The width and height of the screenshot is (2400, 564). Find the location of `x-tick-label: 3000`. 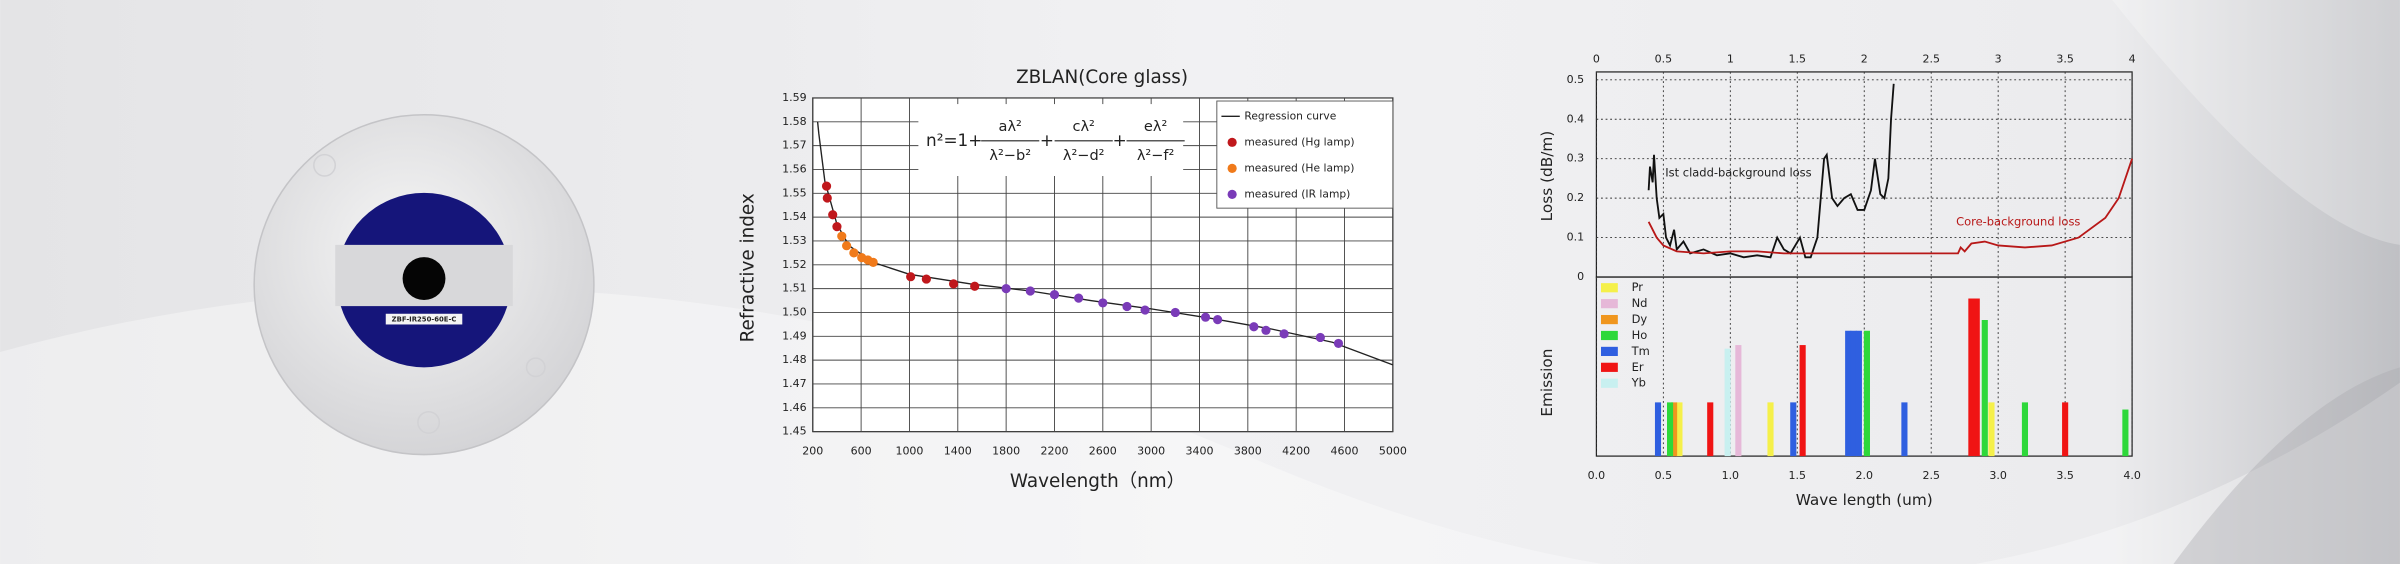

x-tick-label: 3000 is located at coordinates (1151, 451).